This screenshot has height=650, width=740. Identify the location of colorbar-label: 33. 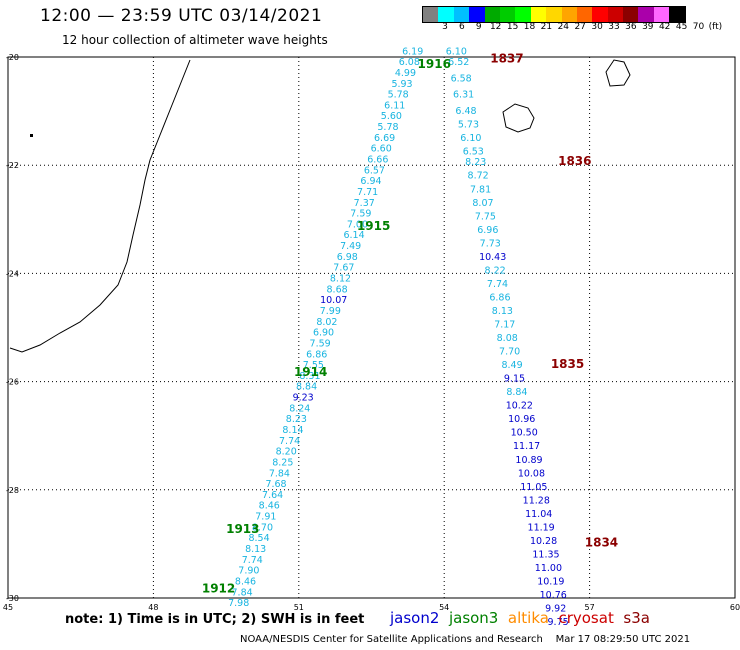
(614, 27).